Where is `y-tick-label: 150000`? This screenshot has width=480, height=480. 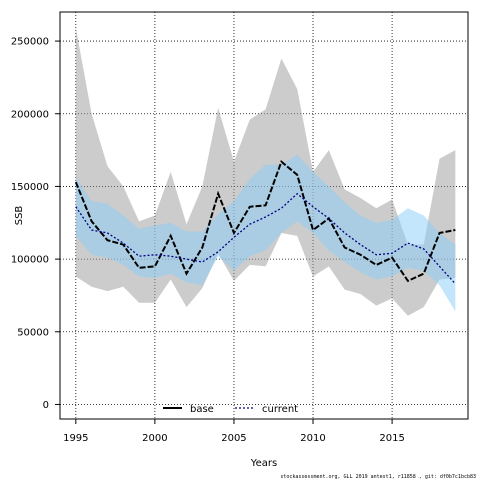 y-tick-label: 150000 is located at coordinates (30, 187).